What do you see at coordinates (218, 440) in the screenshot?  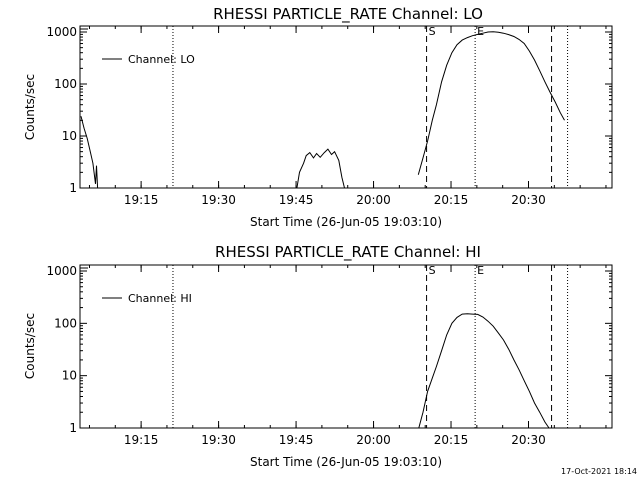 I see `panel-hi-x-tick-label: 19:30` at bounding box center [218, 440].